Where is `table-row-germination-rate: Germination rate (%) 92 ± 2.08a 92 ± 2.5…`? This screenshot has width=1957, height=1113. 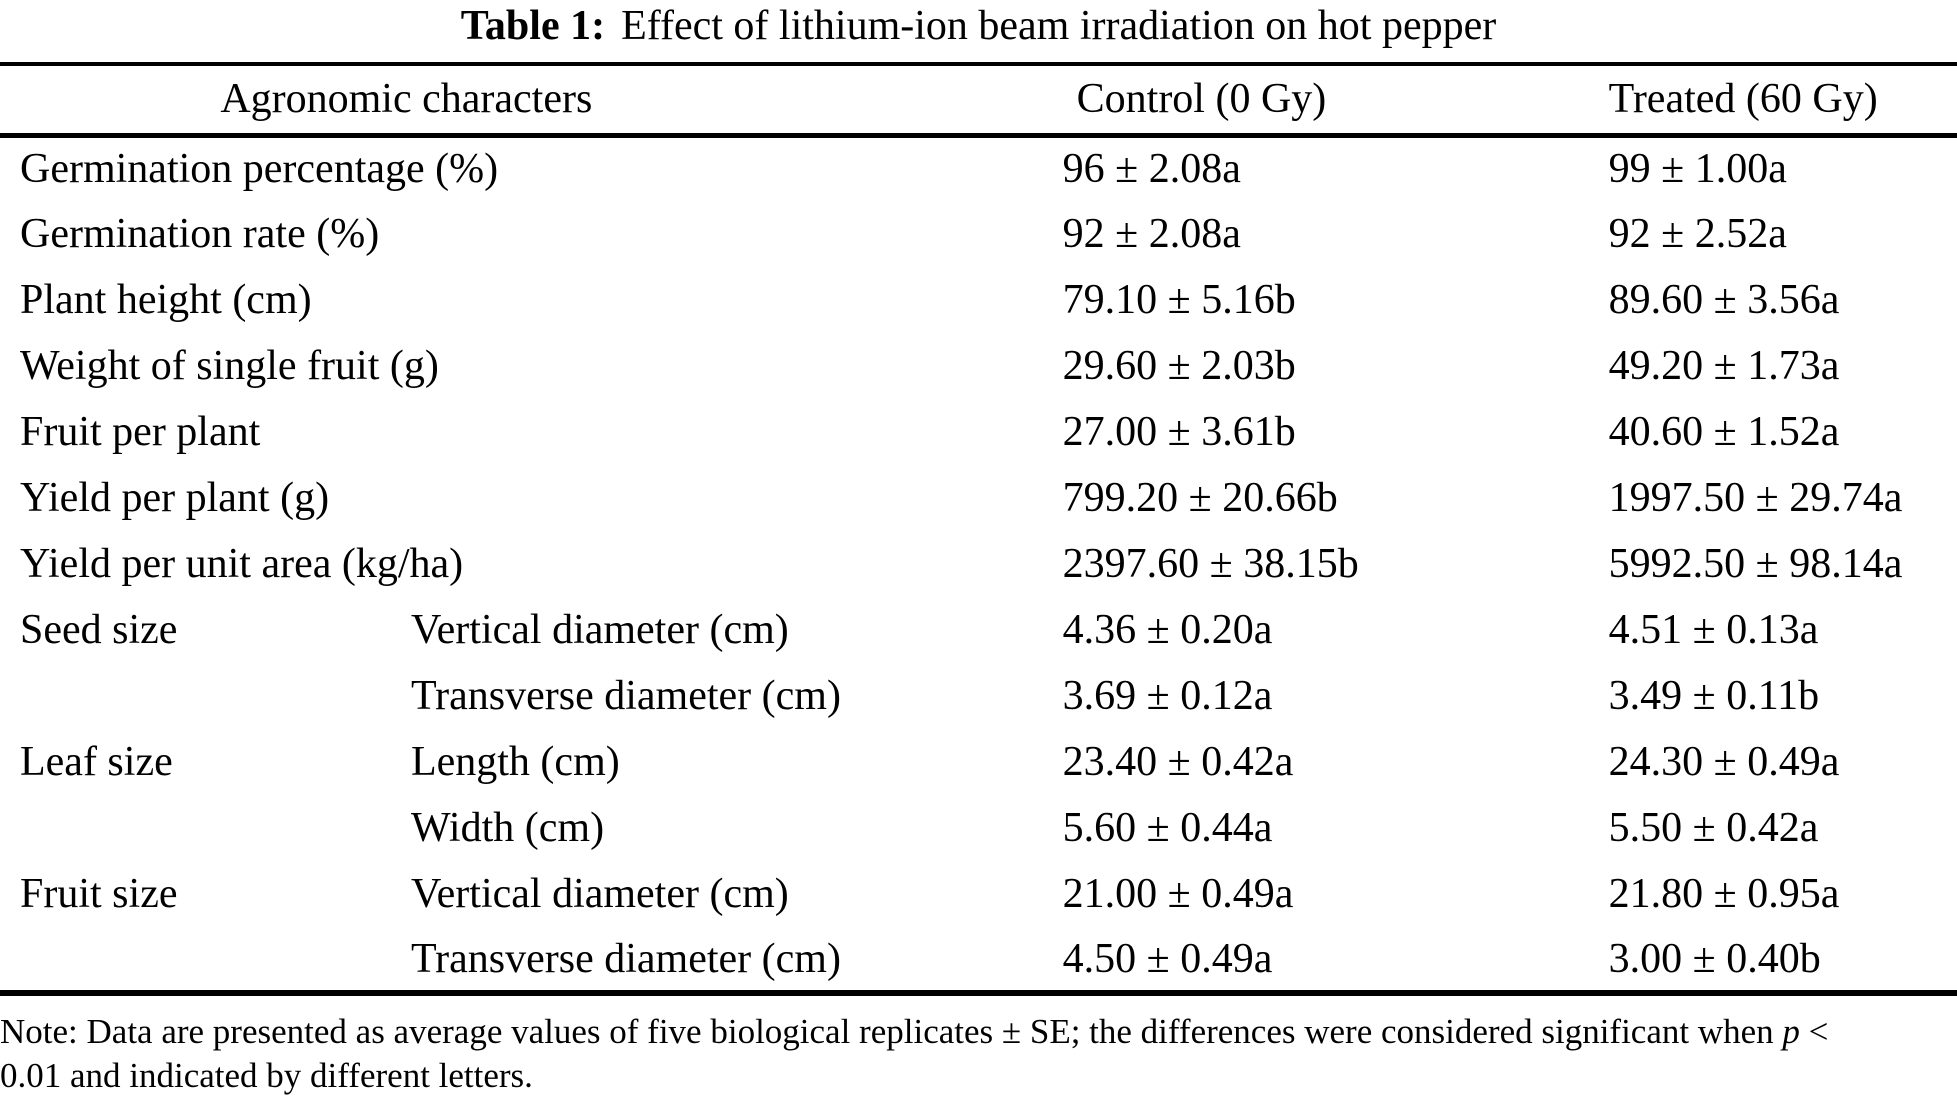
table-row-germination-rate: Germination rate (%) 92 ± 2.08a 92 ± 2.5… is located at coordinates (978, 234).